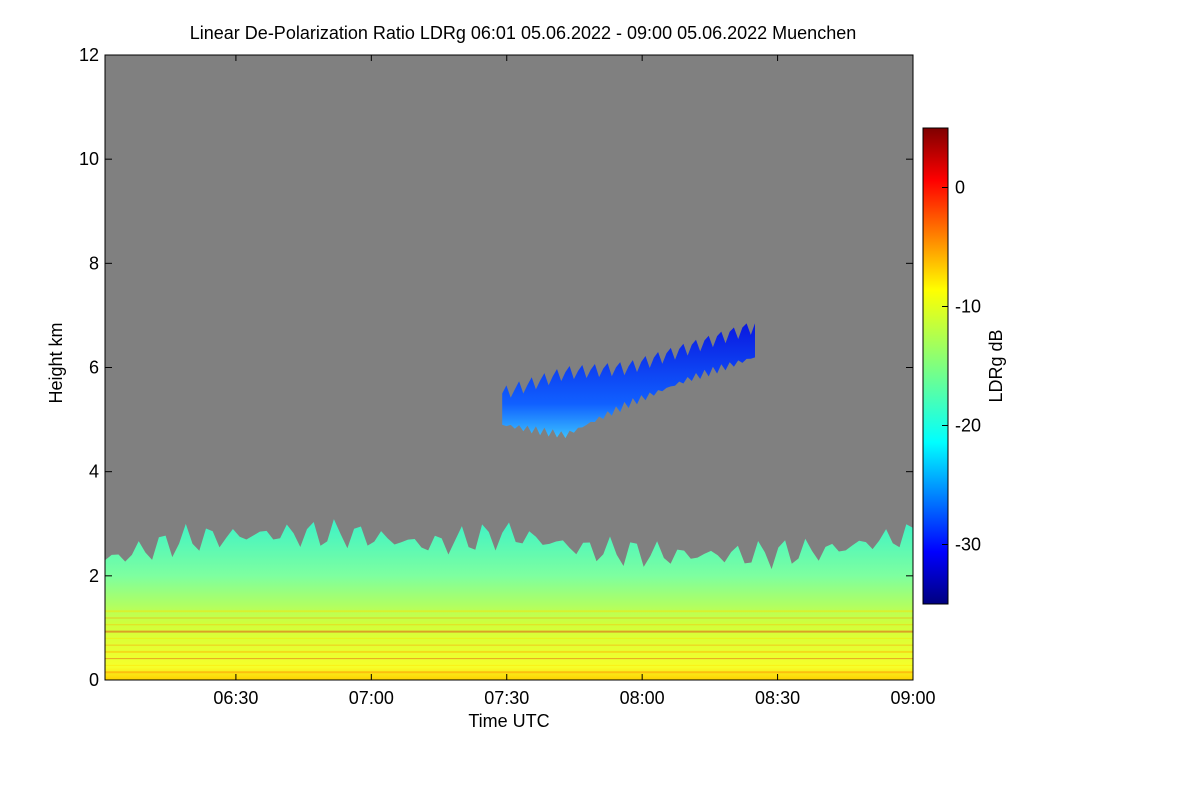 The height and width of the screenshot is (800, 1200). I want to click on x-axis-label: Time UTC, so click(508, 721).